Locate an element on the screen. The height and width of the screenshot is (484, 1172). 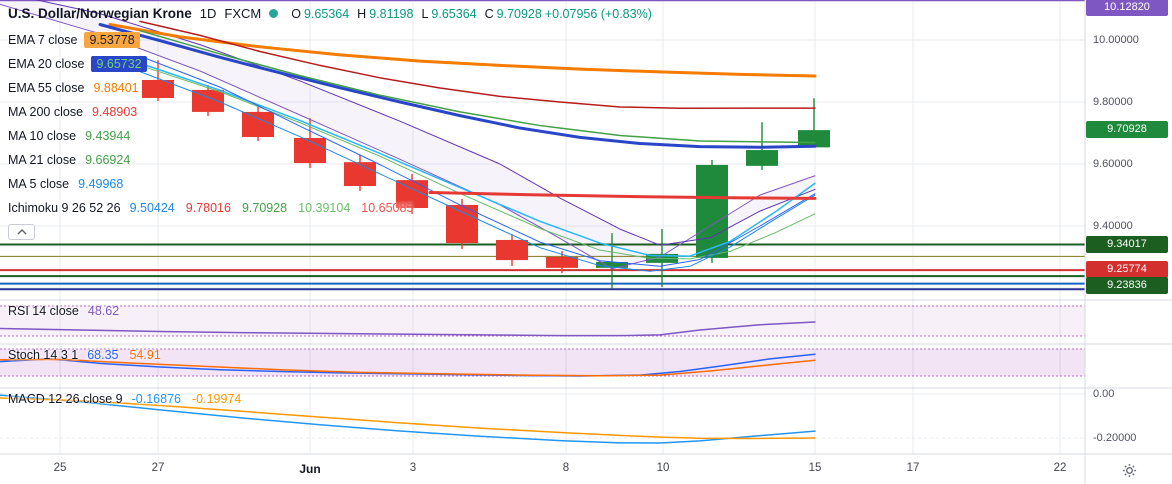
time-axis: 25 27 Jun 3 8 10 15 17 22 is located at coordinates (542, 469).